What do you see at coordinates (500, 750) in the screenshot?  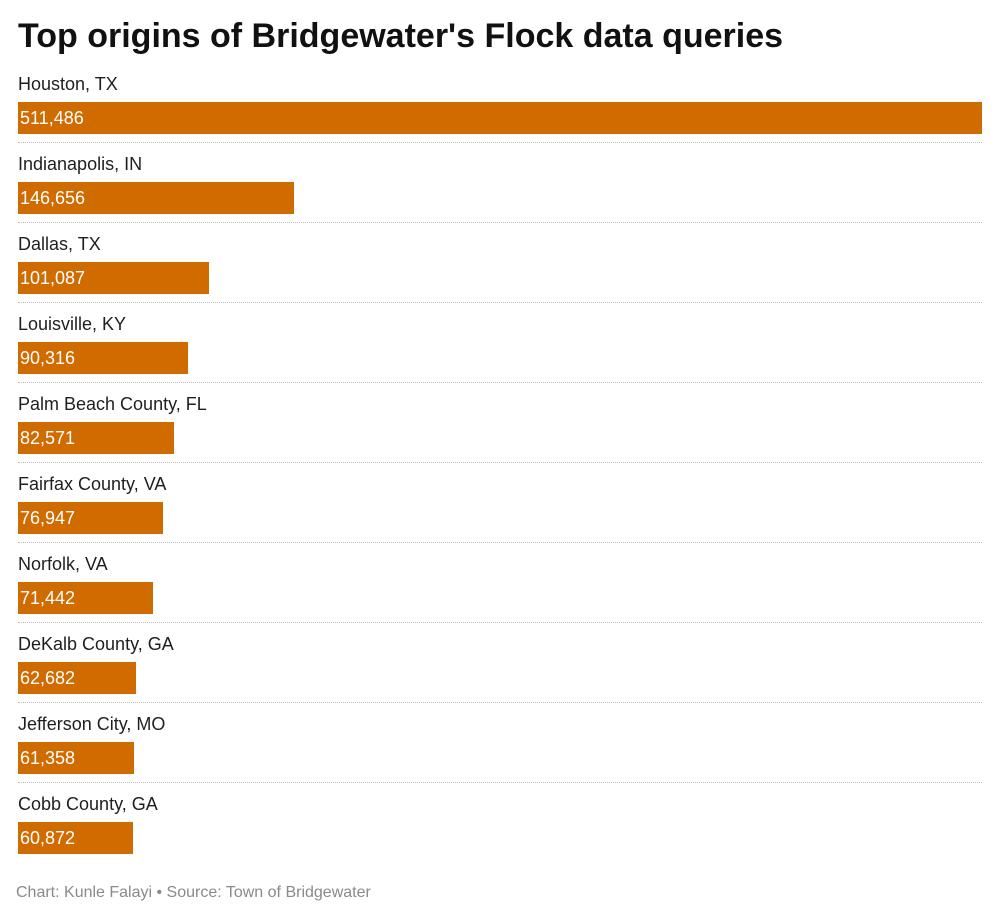 I see `bar-row: Jefferson City, MO 61,358` at bounding box center [500, 750].